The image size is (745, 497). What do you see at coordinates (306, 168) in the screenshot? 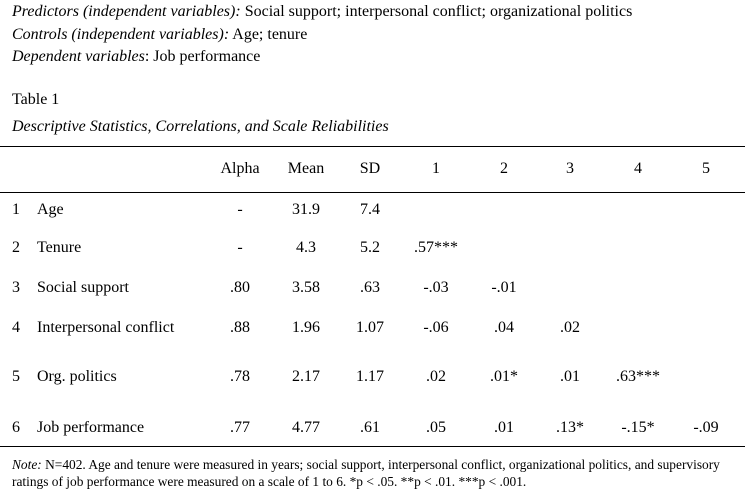
I see `column-header: Mean` at bounding box center [306, 168].